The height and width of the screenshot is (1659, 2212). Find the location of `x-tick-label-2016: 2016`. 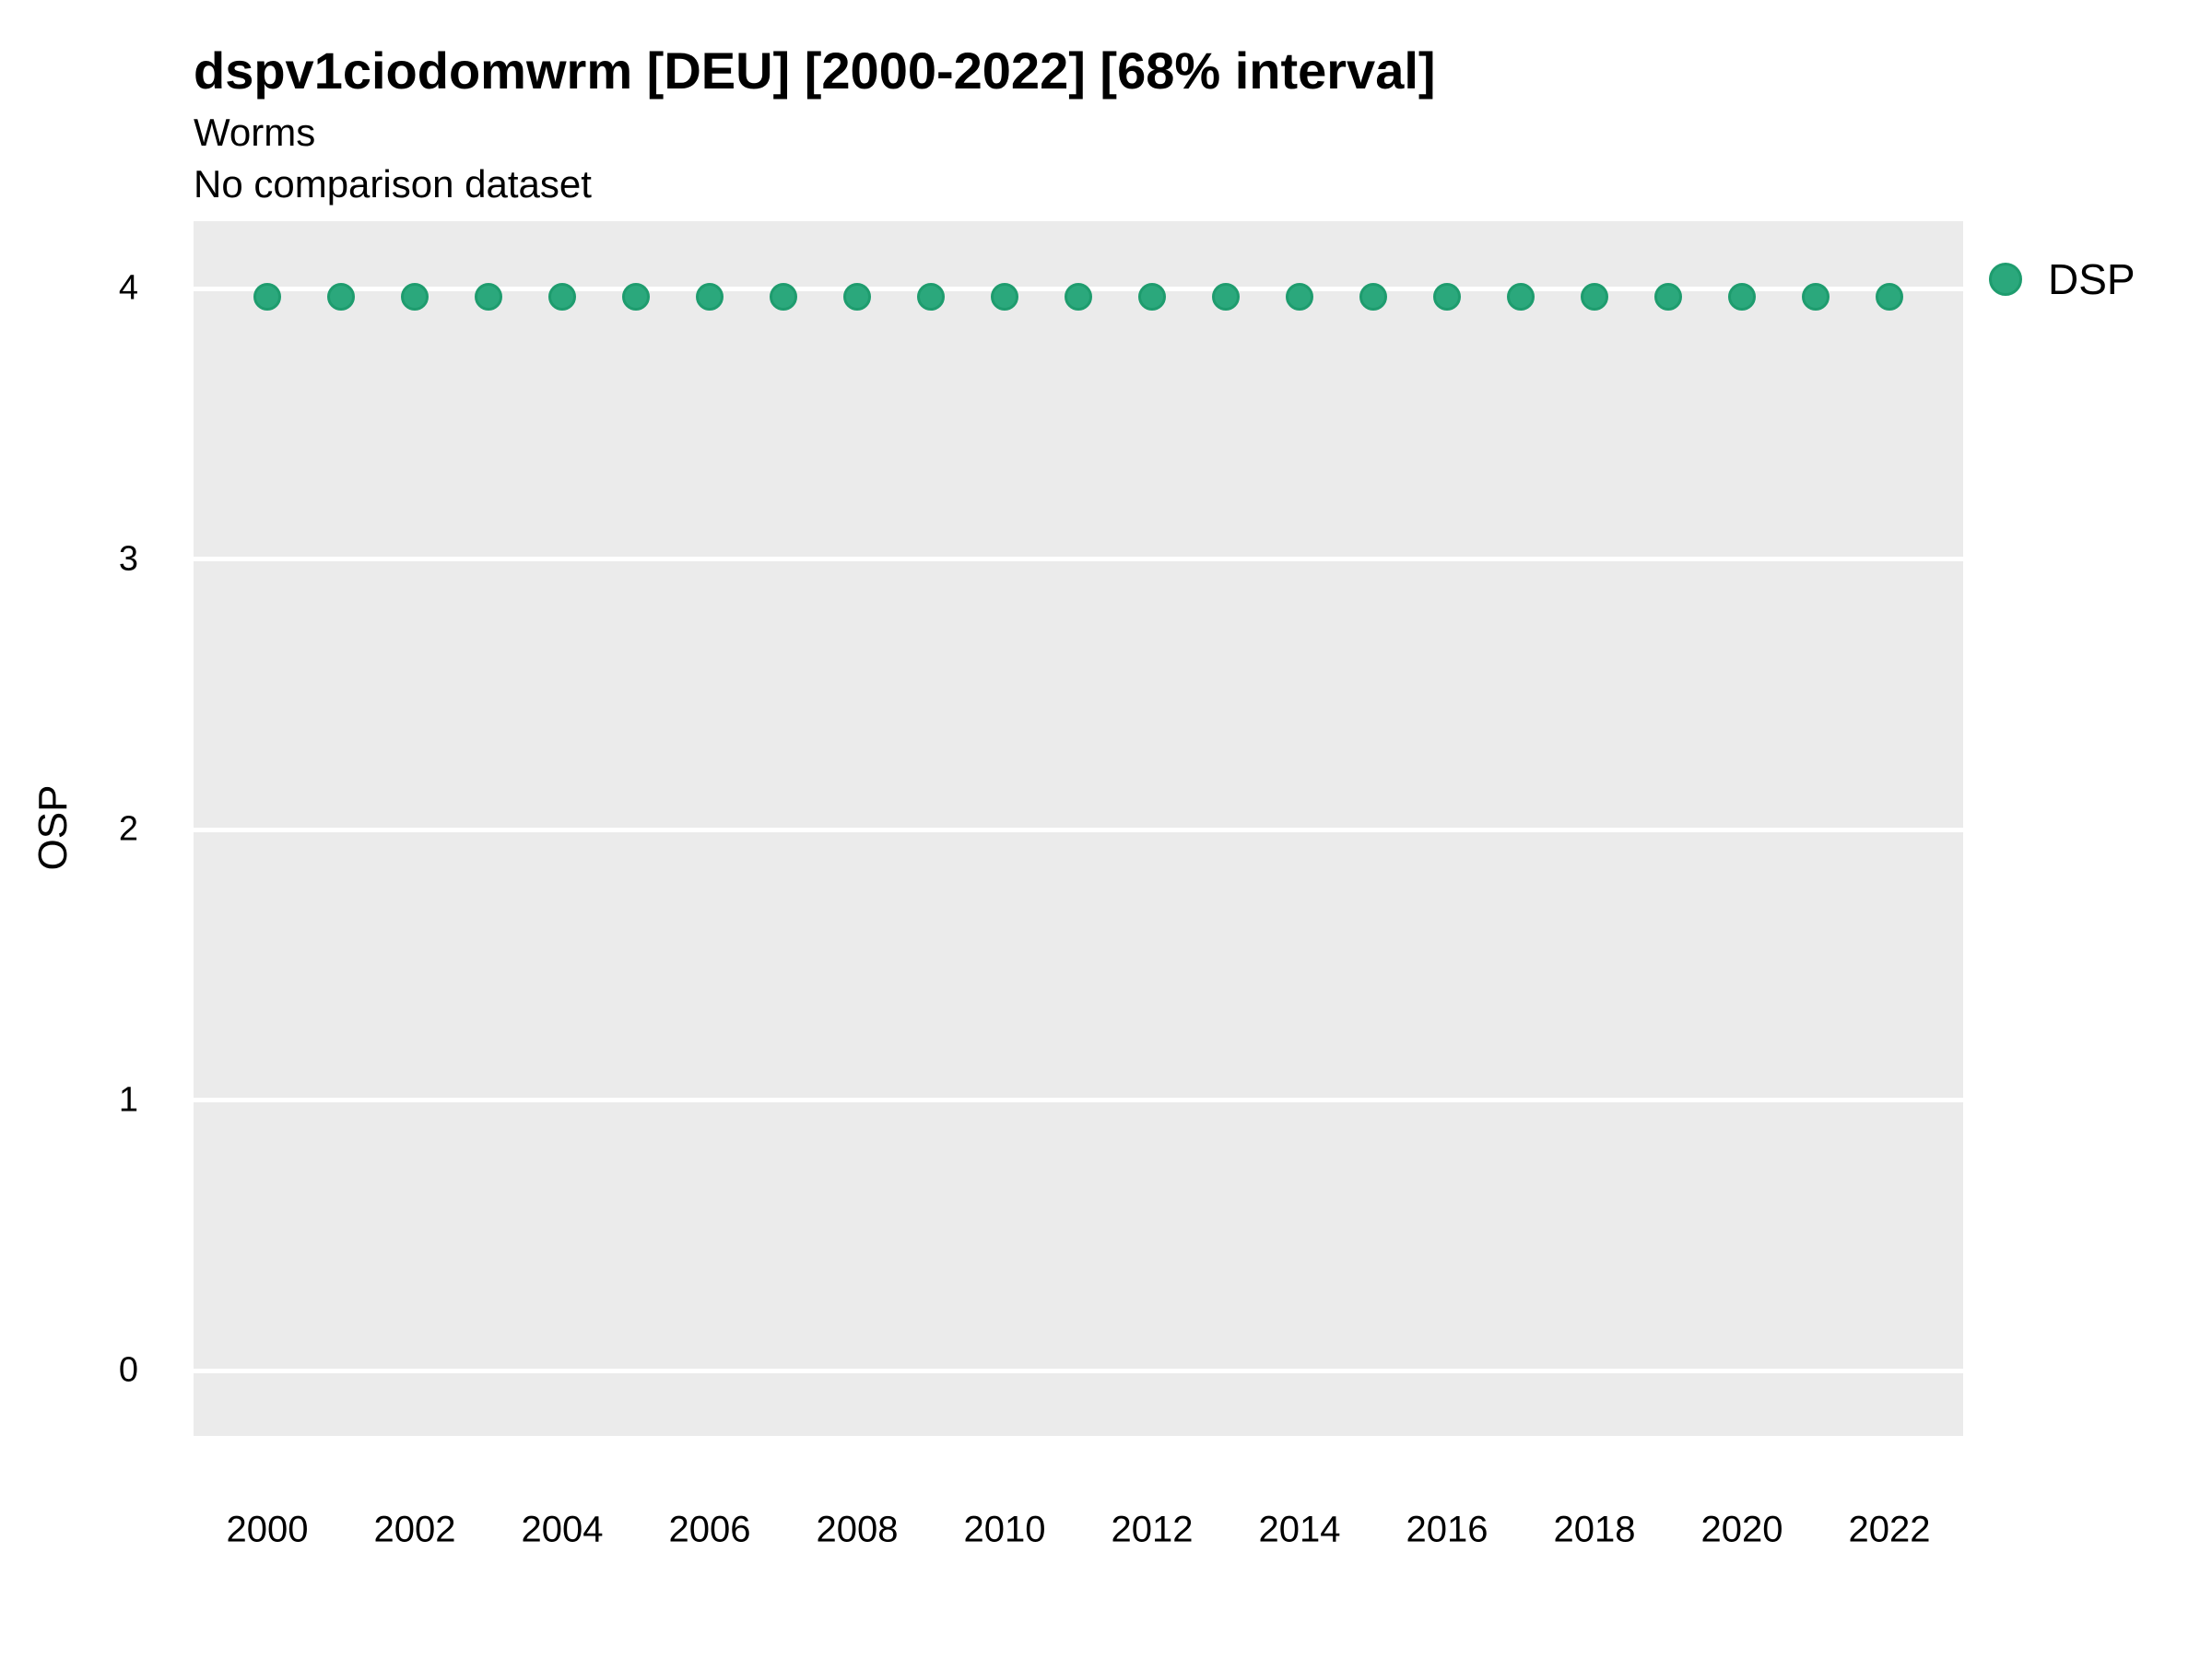

x-tick-label-2016: 2016 is located at coordinates (1447, 1529).